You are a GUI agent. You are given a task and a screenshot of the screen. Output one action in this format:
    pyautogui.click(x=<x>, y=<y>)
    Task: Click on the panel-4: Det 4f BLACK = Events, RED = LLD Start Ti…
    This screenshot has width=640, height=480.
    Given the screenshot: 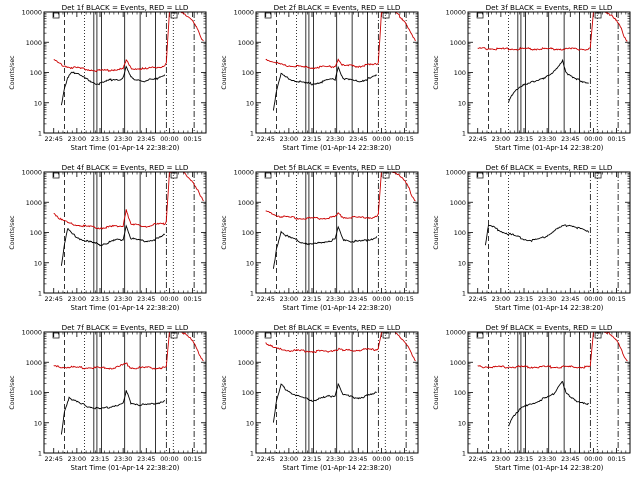 What is the action you would take?
    pyautogui.click(x=108, y=237)
    